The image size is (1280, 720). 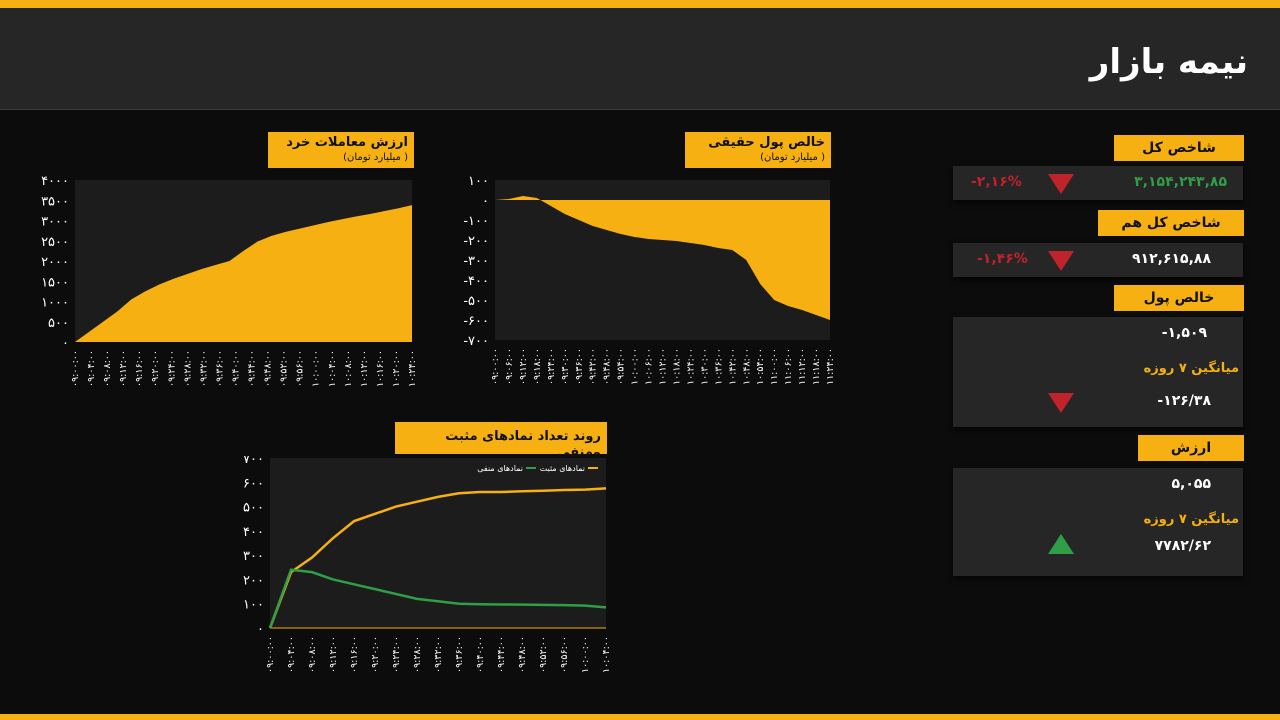 What do you see at coordinates (640, 59) in the screenshot?
I see `header: نیمه بازار` at bounding box center [640, 59].